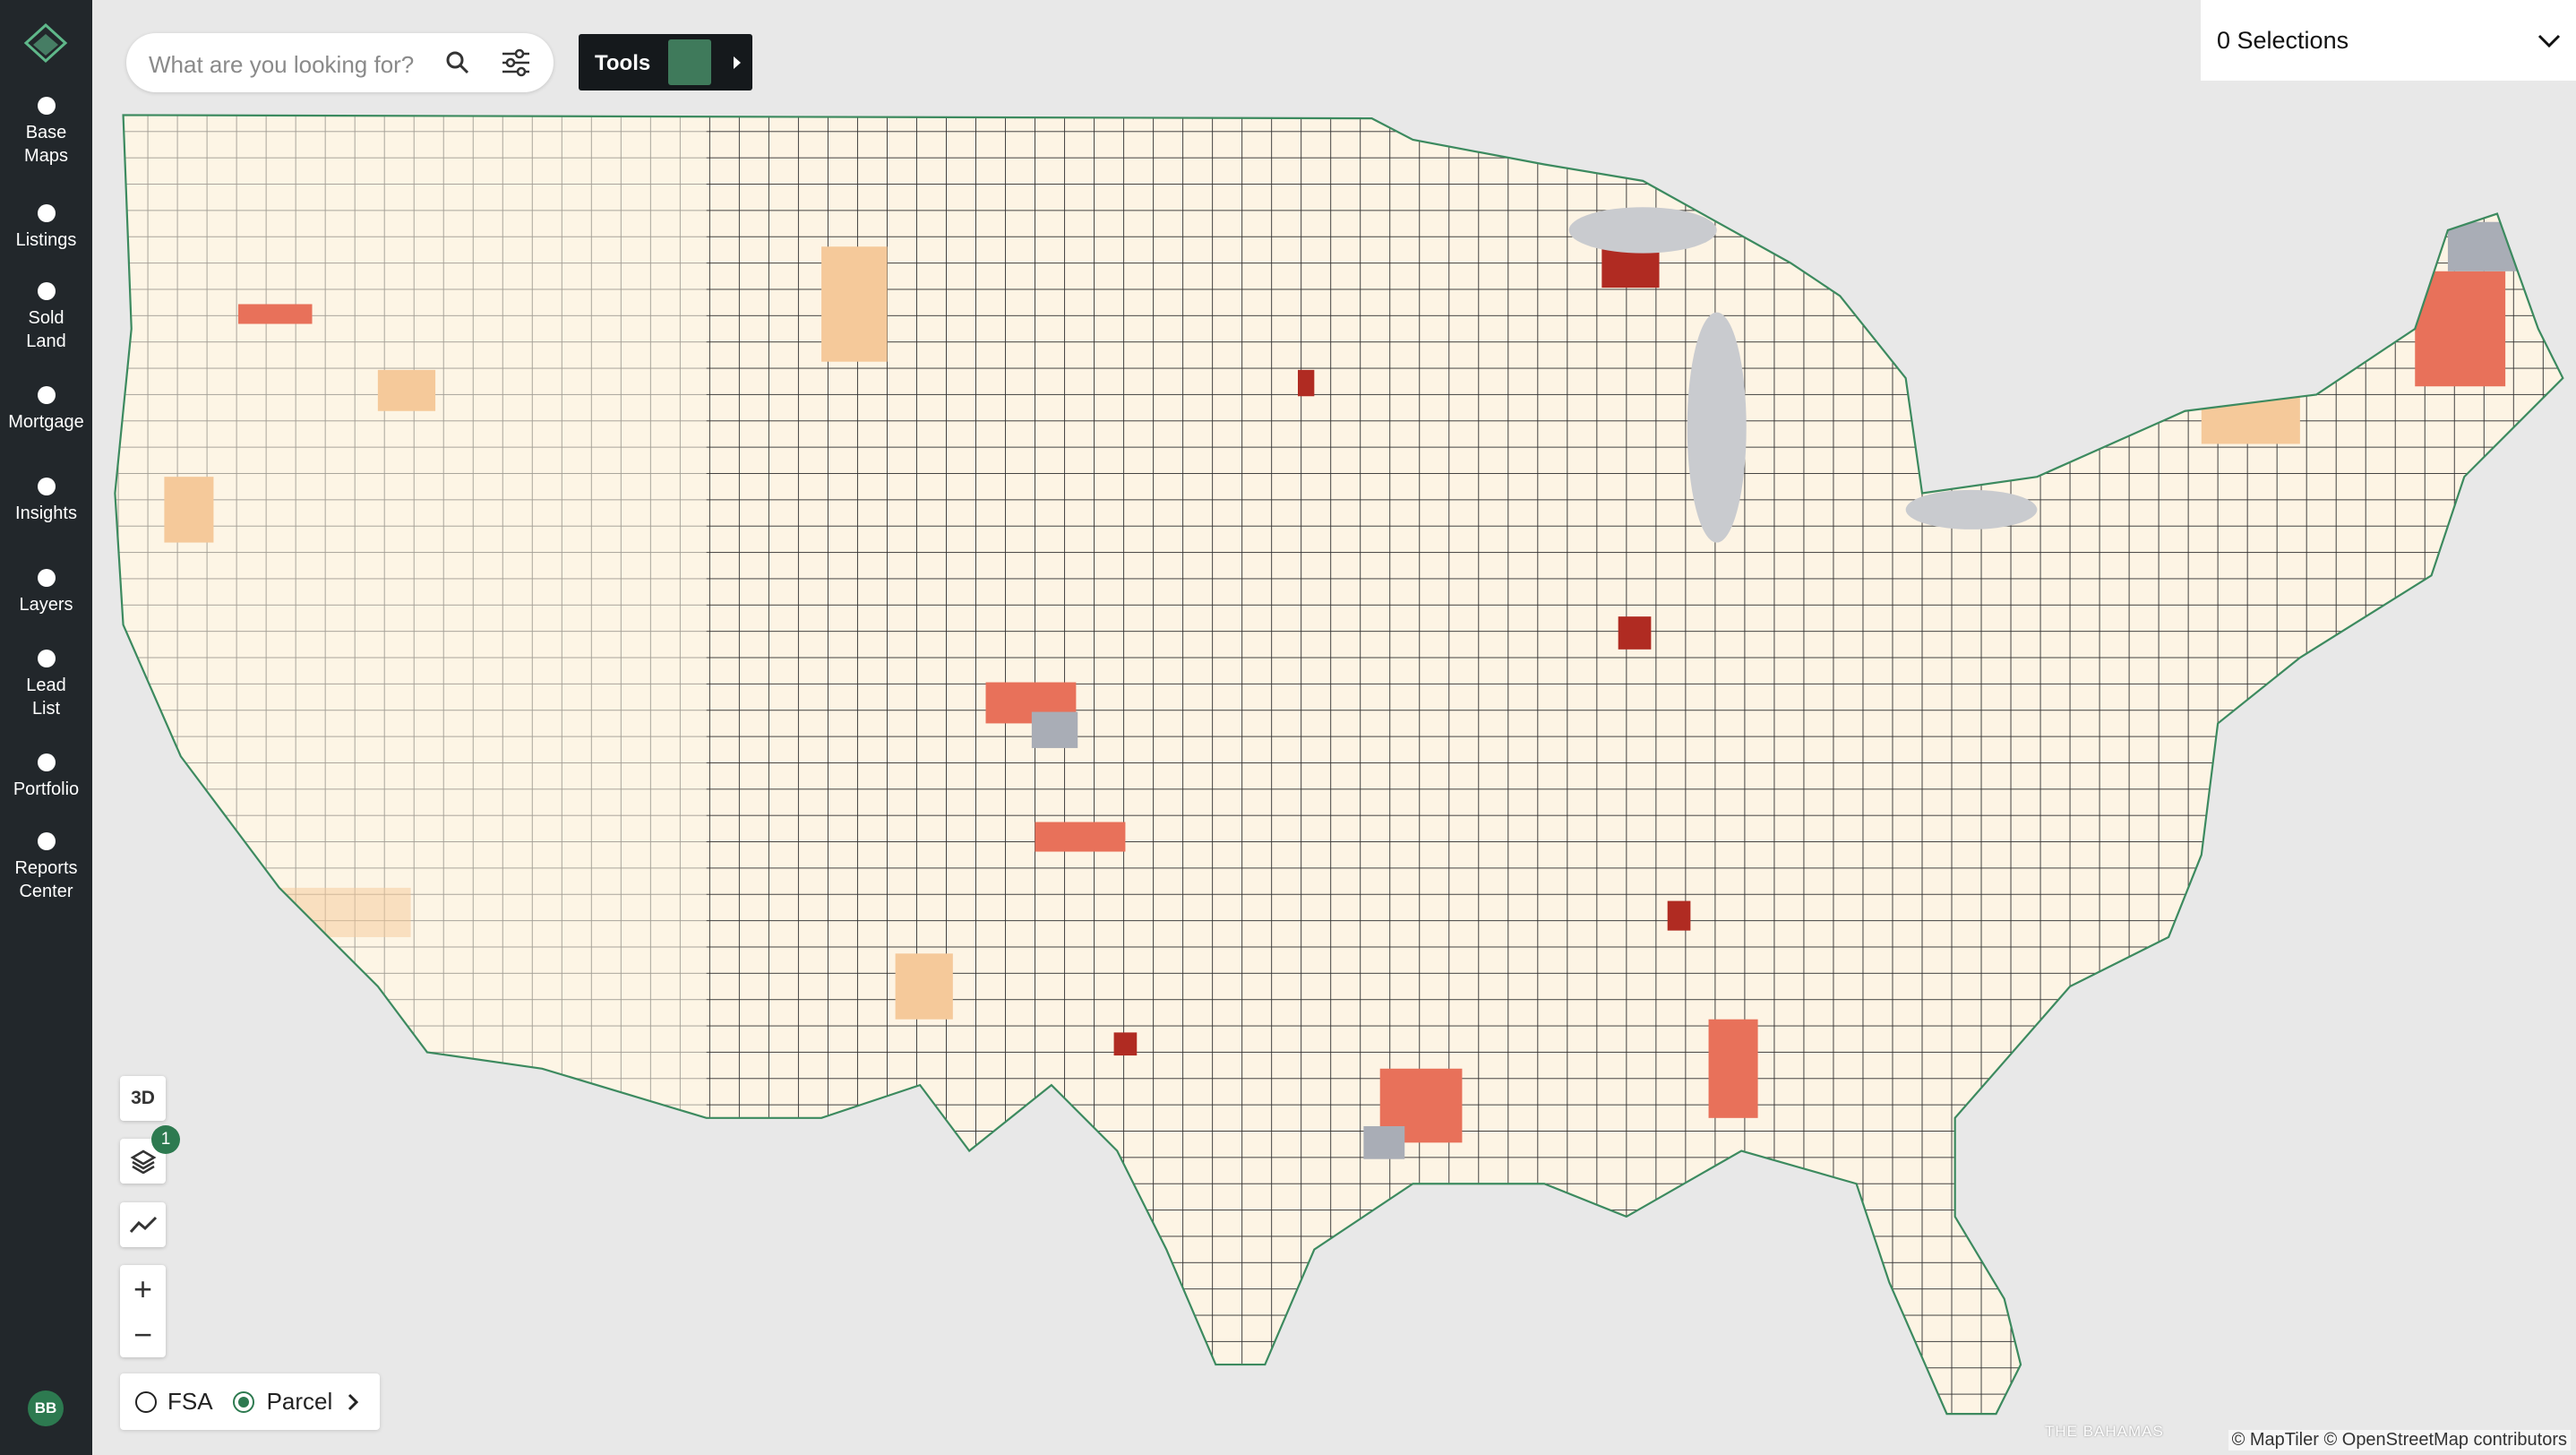  What do you see at coordinates (457, 63) in the screenshot?
I see `search-icon` at bounding box center [457, 63].